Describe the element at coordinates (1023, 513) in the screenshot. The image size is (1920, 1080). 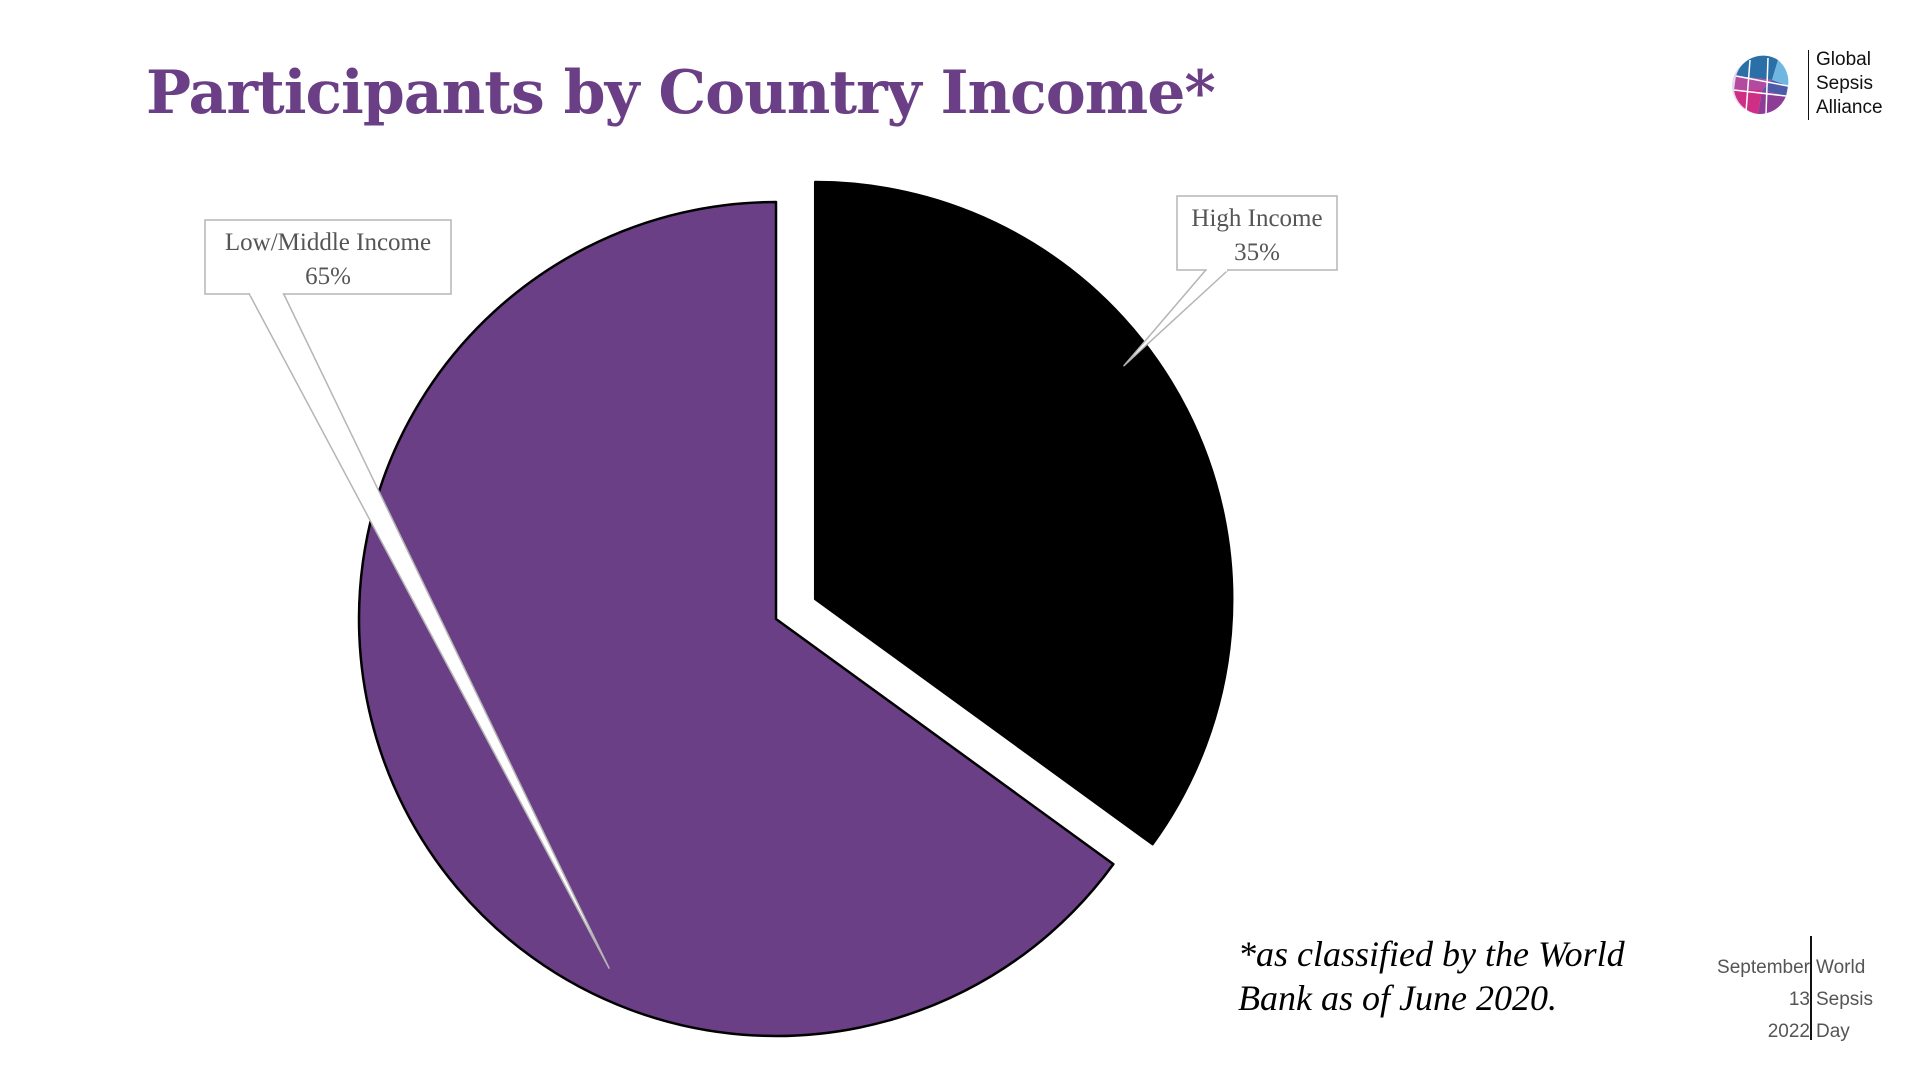
I see `pie-slice-high-income` at that location.